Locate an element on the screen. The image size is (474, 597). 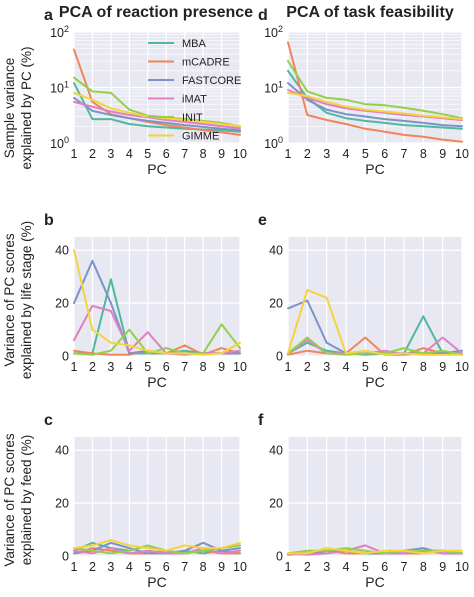
y-tick-label: 10² is located at coordinates (59, 32).